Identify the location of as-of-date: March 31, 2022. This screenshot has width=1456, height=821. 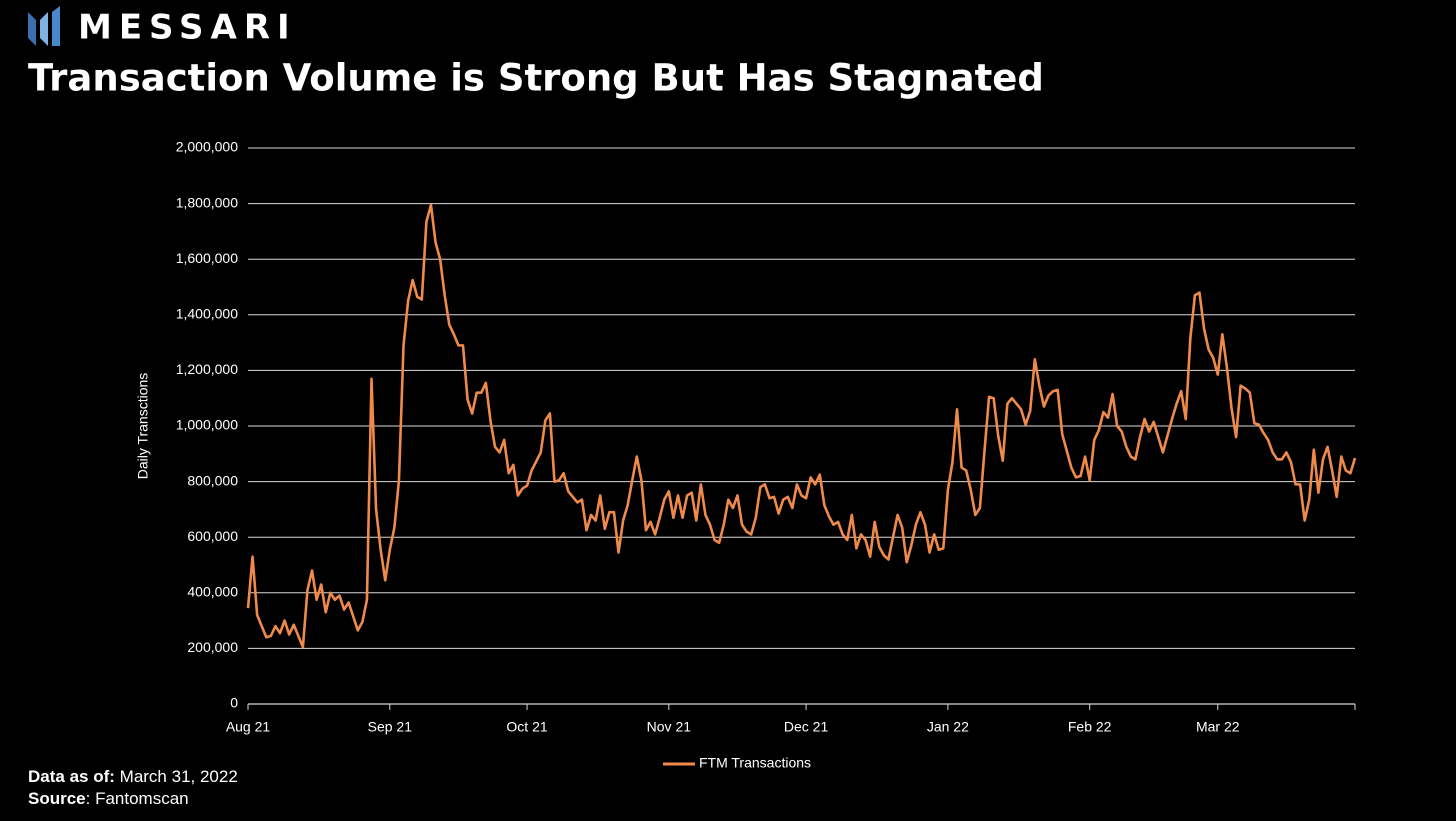
(179, 776).